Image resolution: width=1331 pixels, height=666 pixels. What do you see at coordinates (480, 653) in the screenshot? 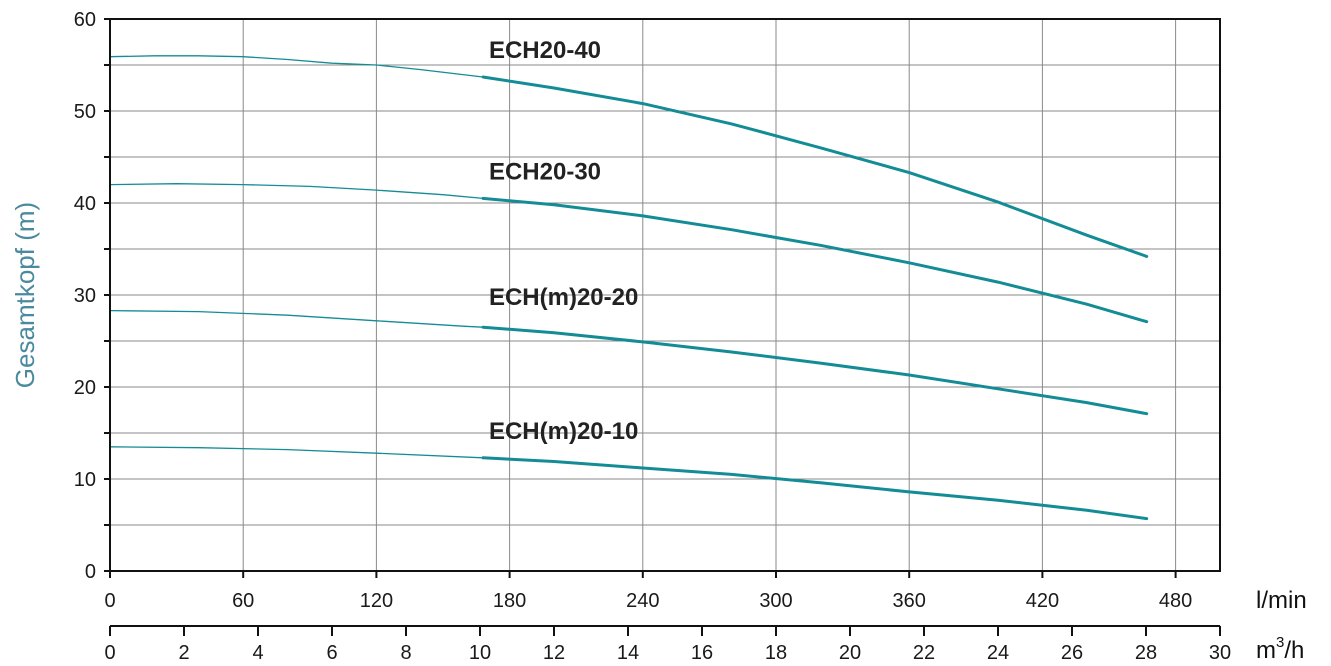
I see `x-m3h-tick-label: 10` at bounding box center [480, 653].